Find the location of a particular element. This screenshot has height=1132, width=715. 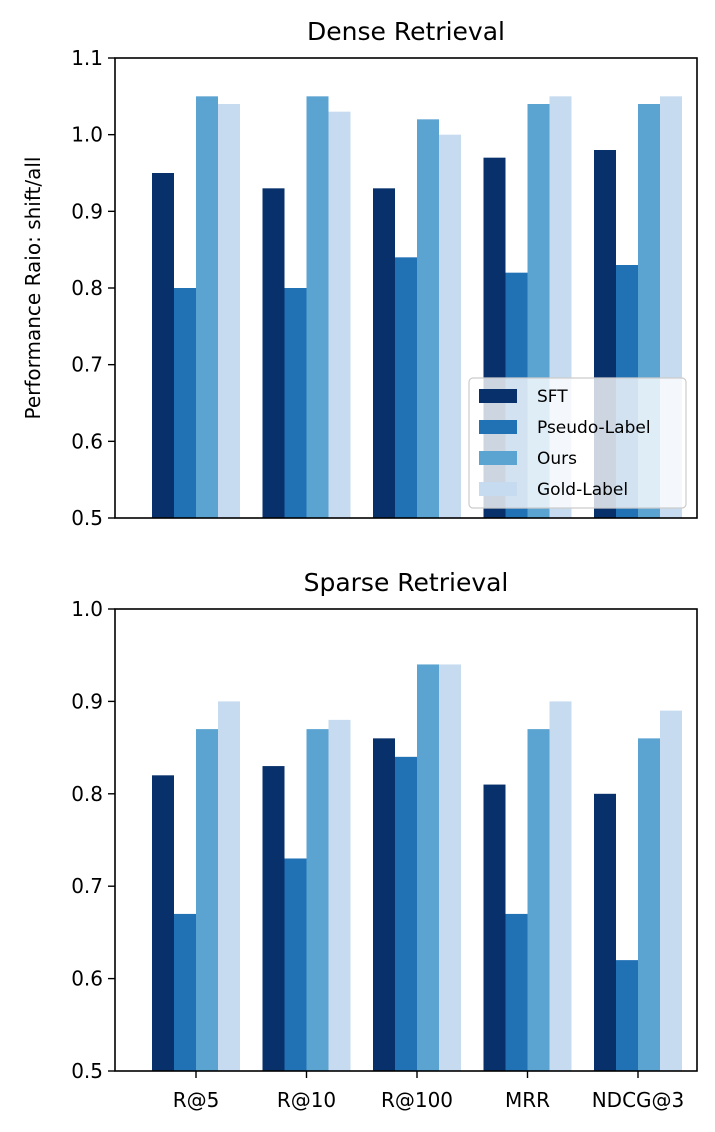

bar-sft-mrr is located at coordinates (494, 927).